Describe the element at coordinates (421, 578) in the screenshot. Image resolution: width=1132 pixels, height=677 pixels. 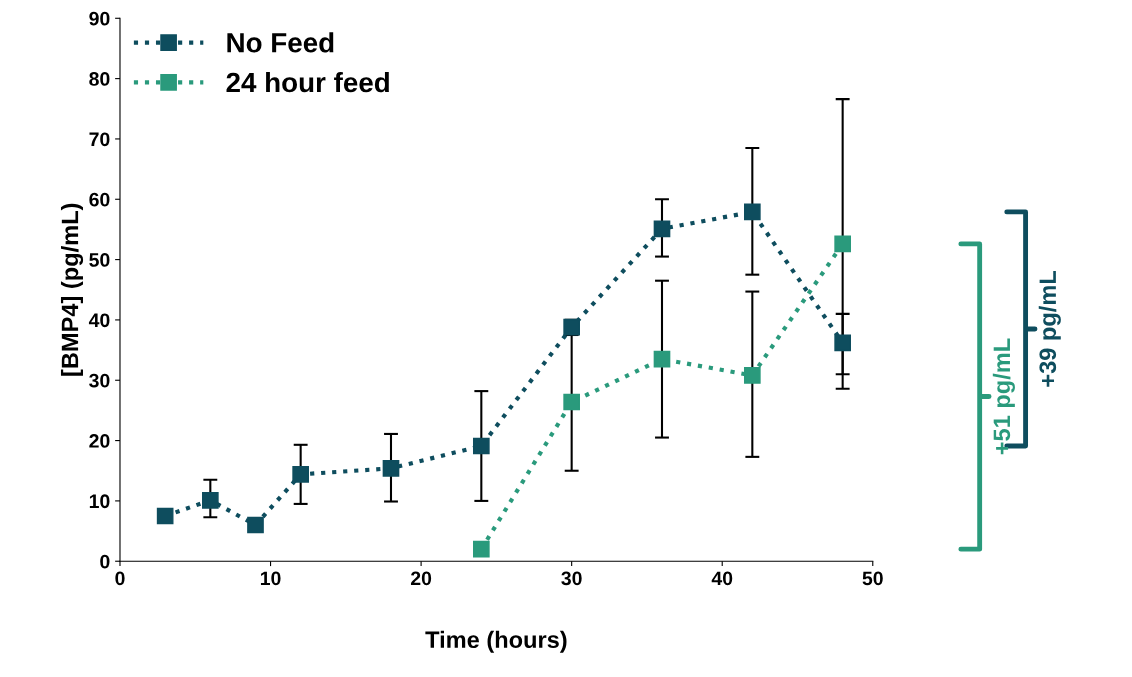
I see `x-tick-label: 20` at that location.